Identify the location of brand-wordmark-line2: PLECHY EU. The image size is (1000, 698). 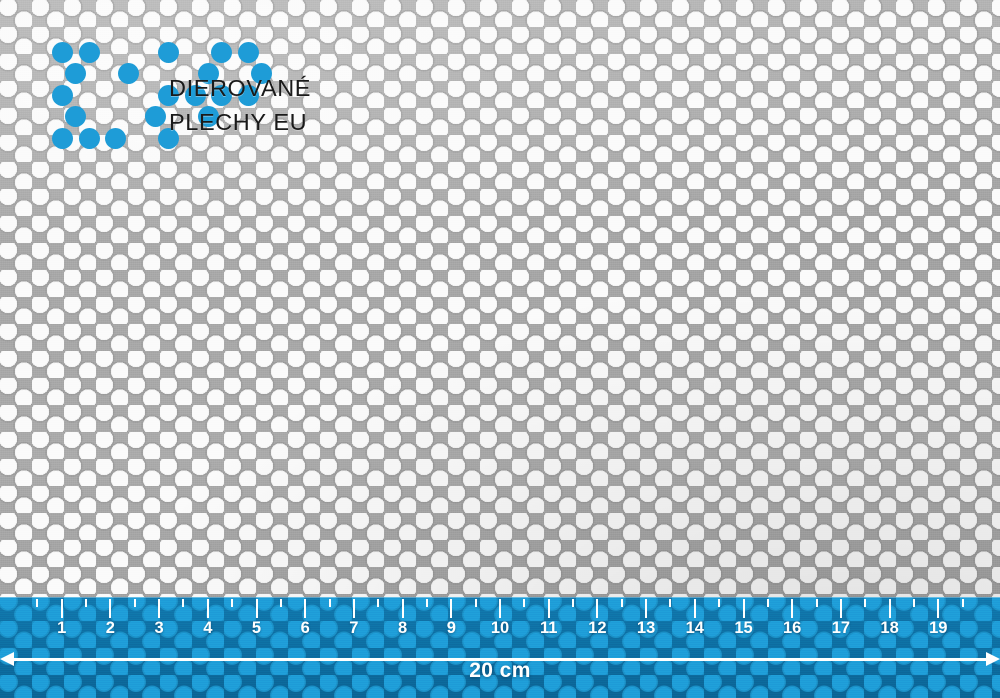
(238, 122).